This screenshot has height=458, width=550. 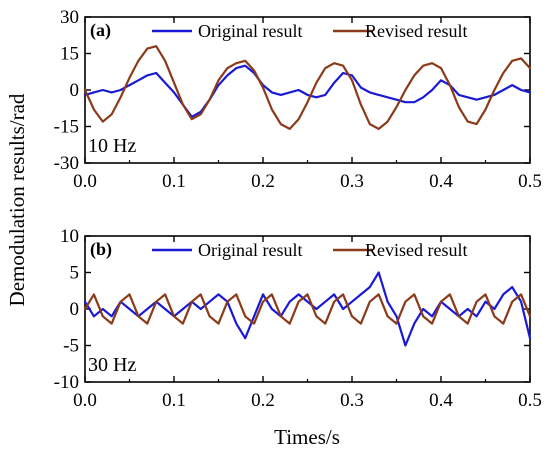 I want to click on y-tick-label: 10, so click(x=69, y=236).